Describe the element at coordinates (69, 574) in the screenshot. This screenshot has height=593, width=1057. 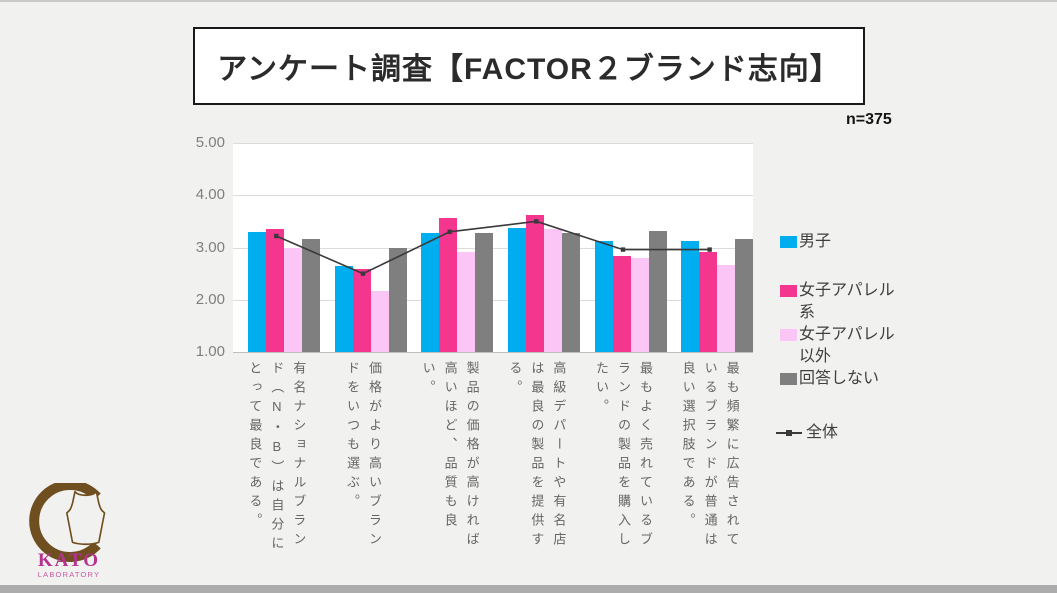
I see `logo-sub-text: LABORATORY` at that location.